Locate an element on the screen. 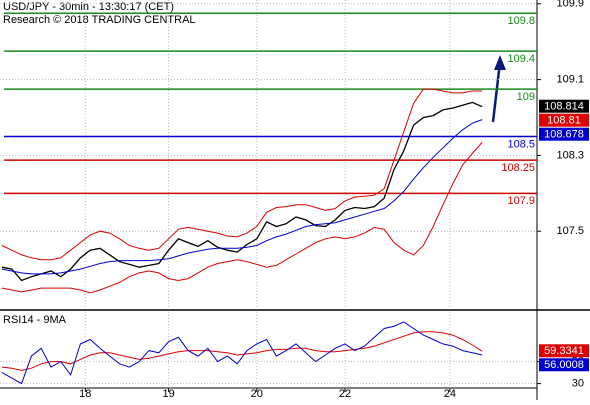 The height and width of the screenshot is (405, 590). value-tag-label: 108.678 is located at coordinates (564, 135).